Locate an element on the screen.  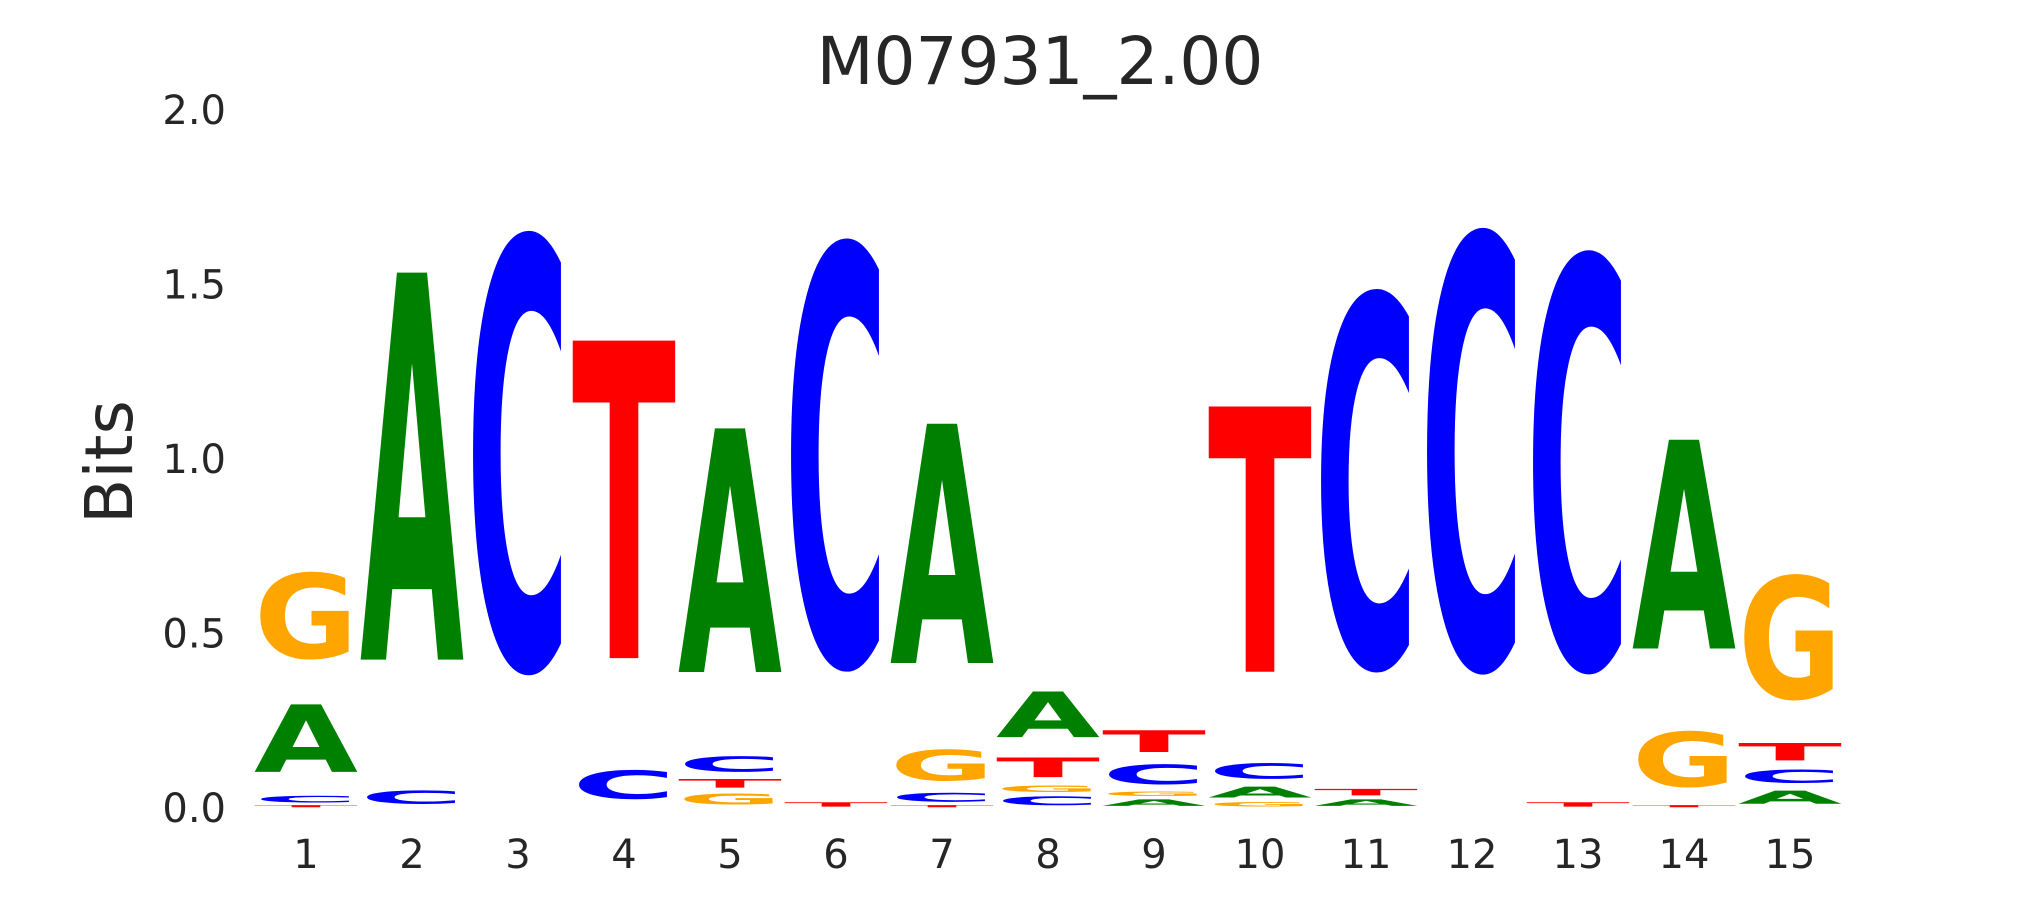
logo-position-2: CA is located at coordinates (412, 488).